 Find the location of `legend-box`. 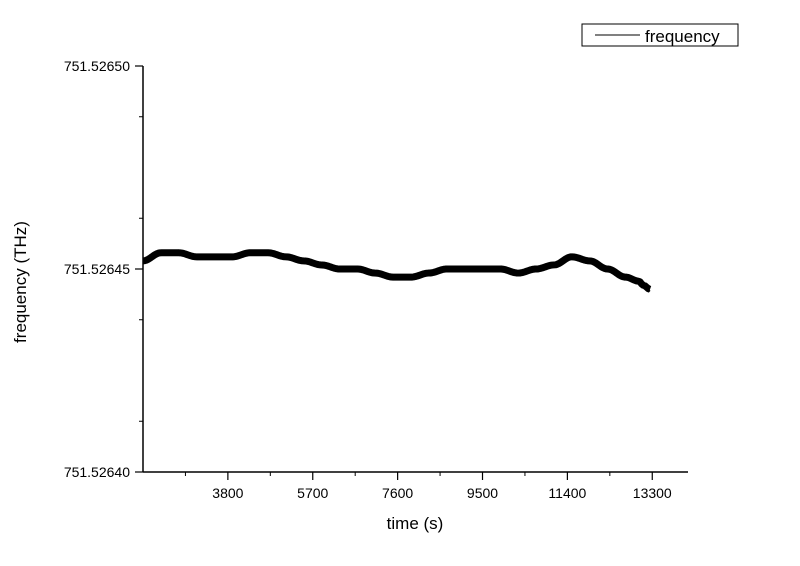

legend-box is located at coordinates (660, 35).